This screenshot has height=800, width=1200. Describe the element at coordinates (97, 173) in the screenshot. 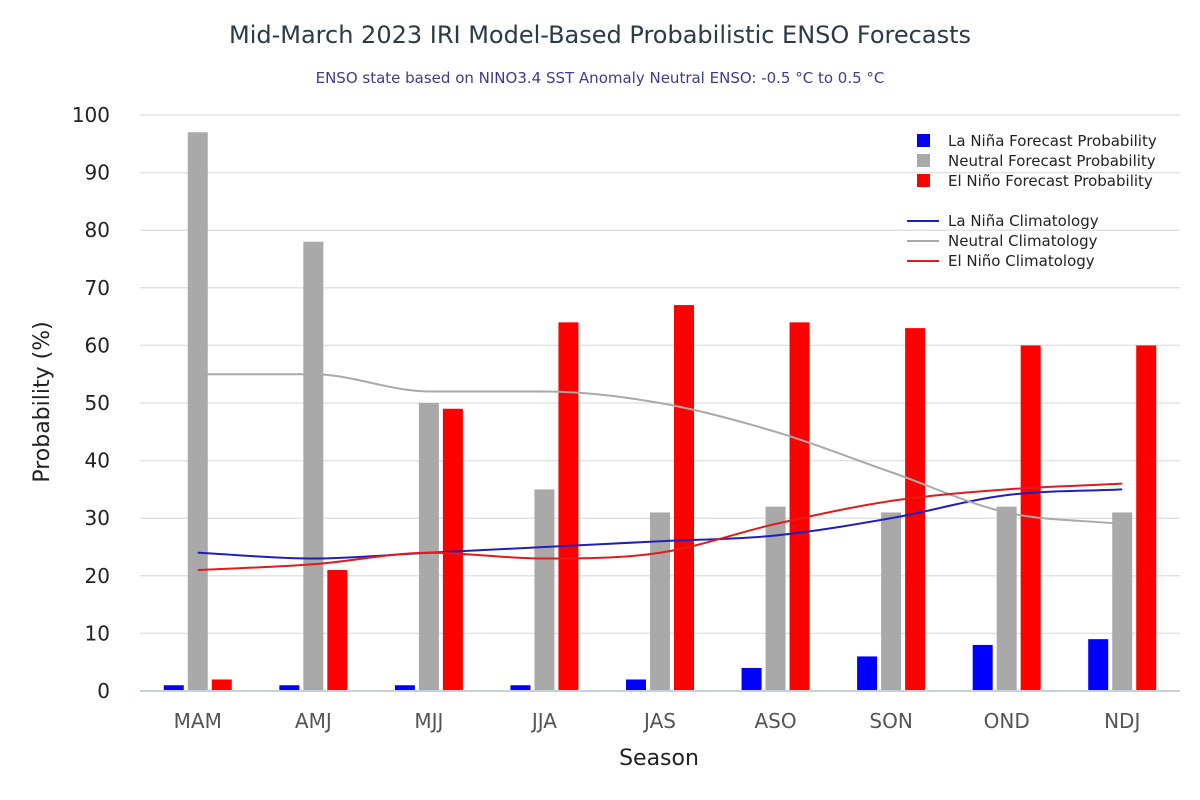

I see `y-tick-label-90: 90` at that location.